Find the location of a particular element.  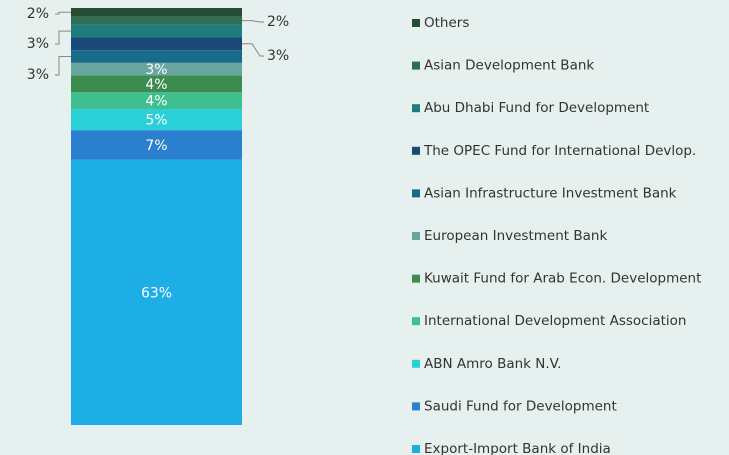

legend-label: Others is located at coordinates (446, 23).